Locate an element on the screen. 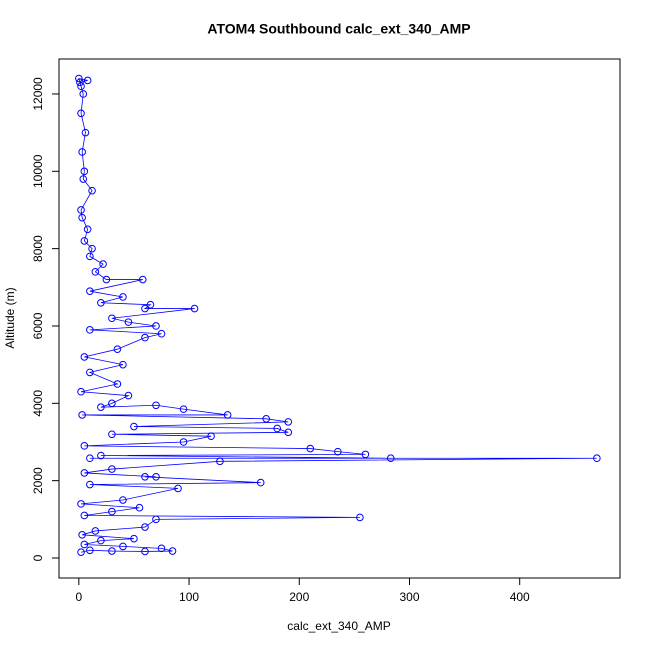  y-tick-label: 10000 is located at coordinates (38, 171).